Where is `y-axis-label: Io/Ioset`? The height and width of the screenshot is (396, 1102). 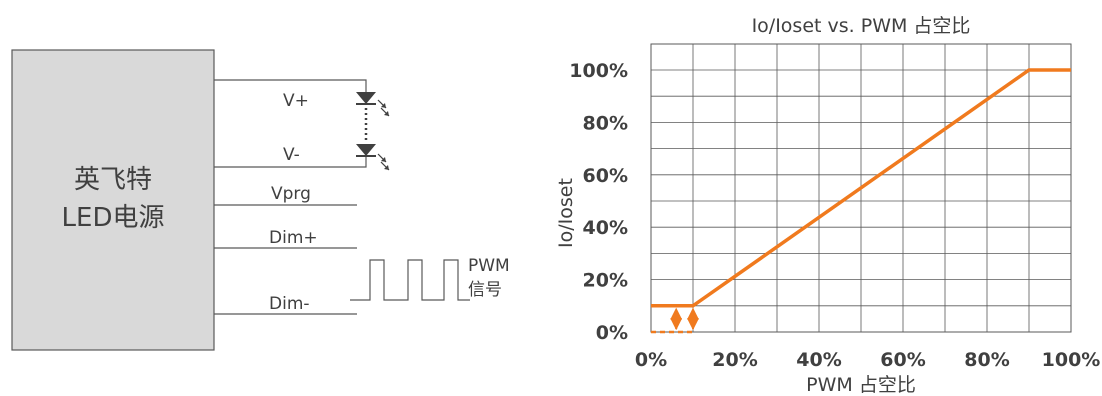
y-axis-label: Io/Ioset is located at coordinates (566, 213).